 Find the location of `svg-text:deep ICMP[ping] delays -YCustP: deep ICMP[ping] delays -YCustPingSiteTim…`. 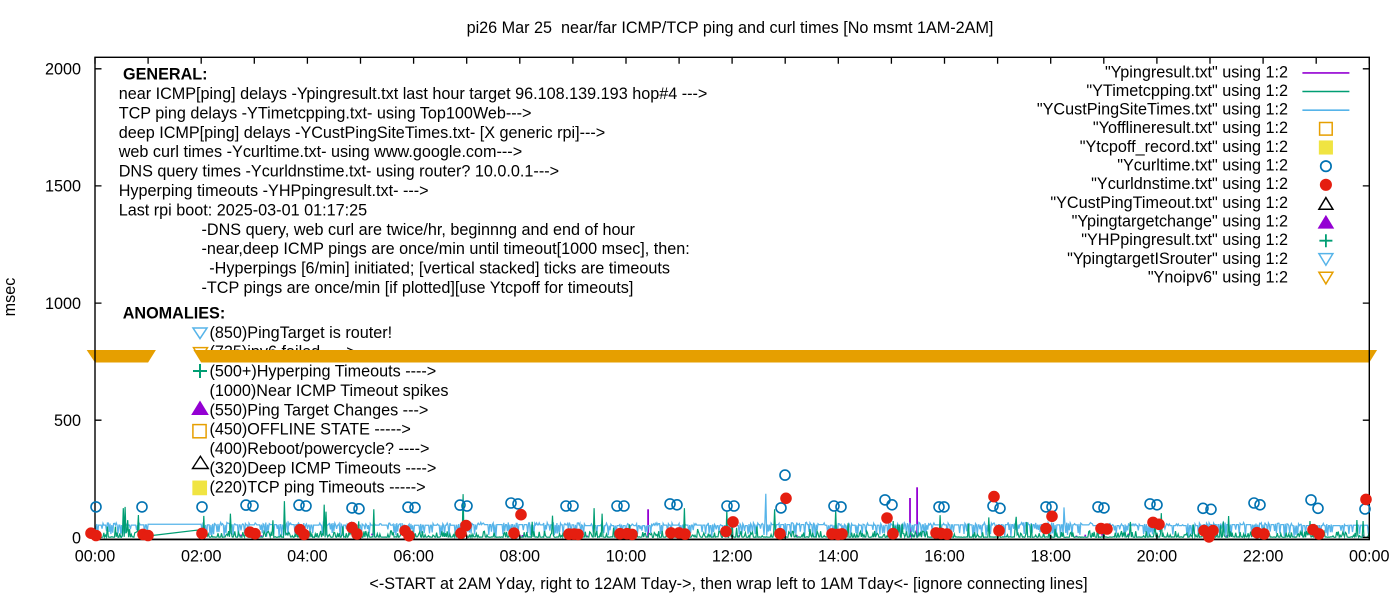

svg-text:deep ICMP[ping] delays -YCustP: deep ICMP[ping] delays -YCustPingSiteTim… is located at coordinates (362, 133).